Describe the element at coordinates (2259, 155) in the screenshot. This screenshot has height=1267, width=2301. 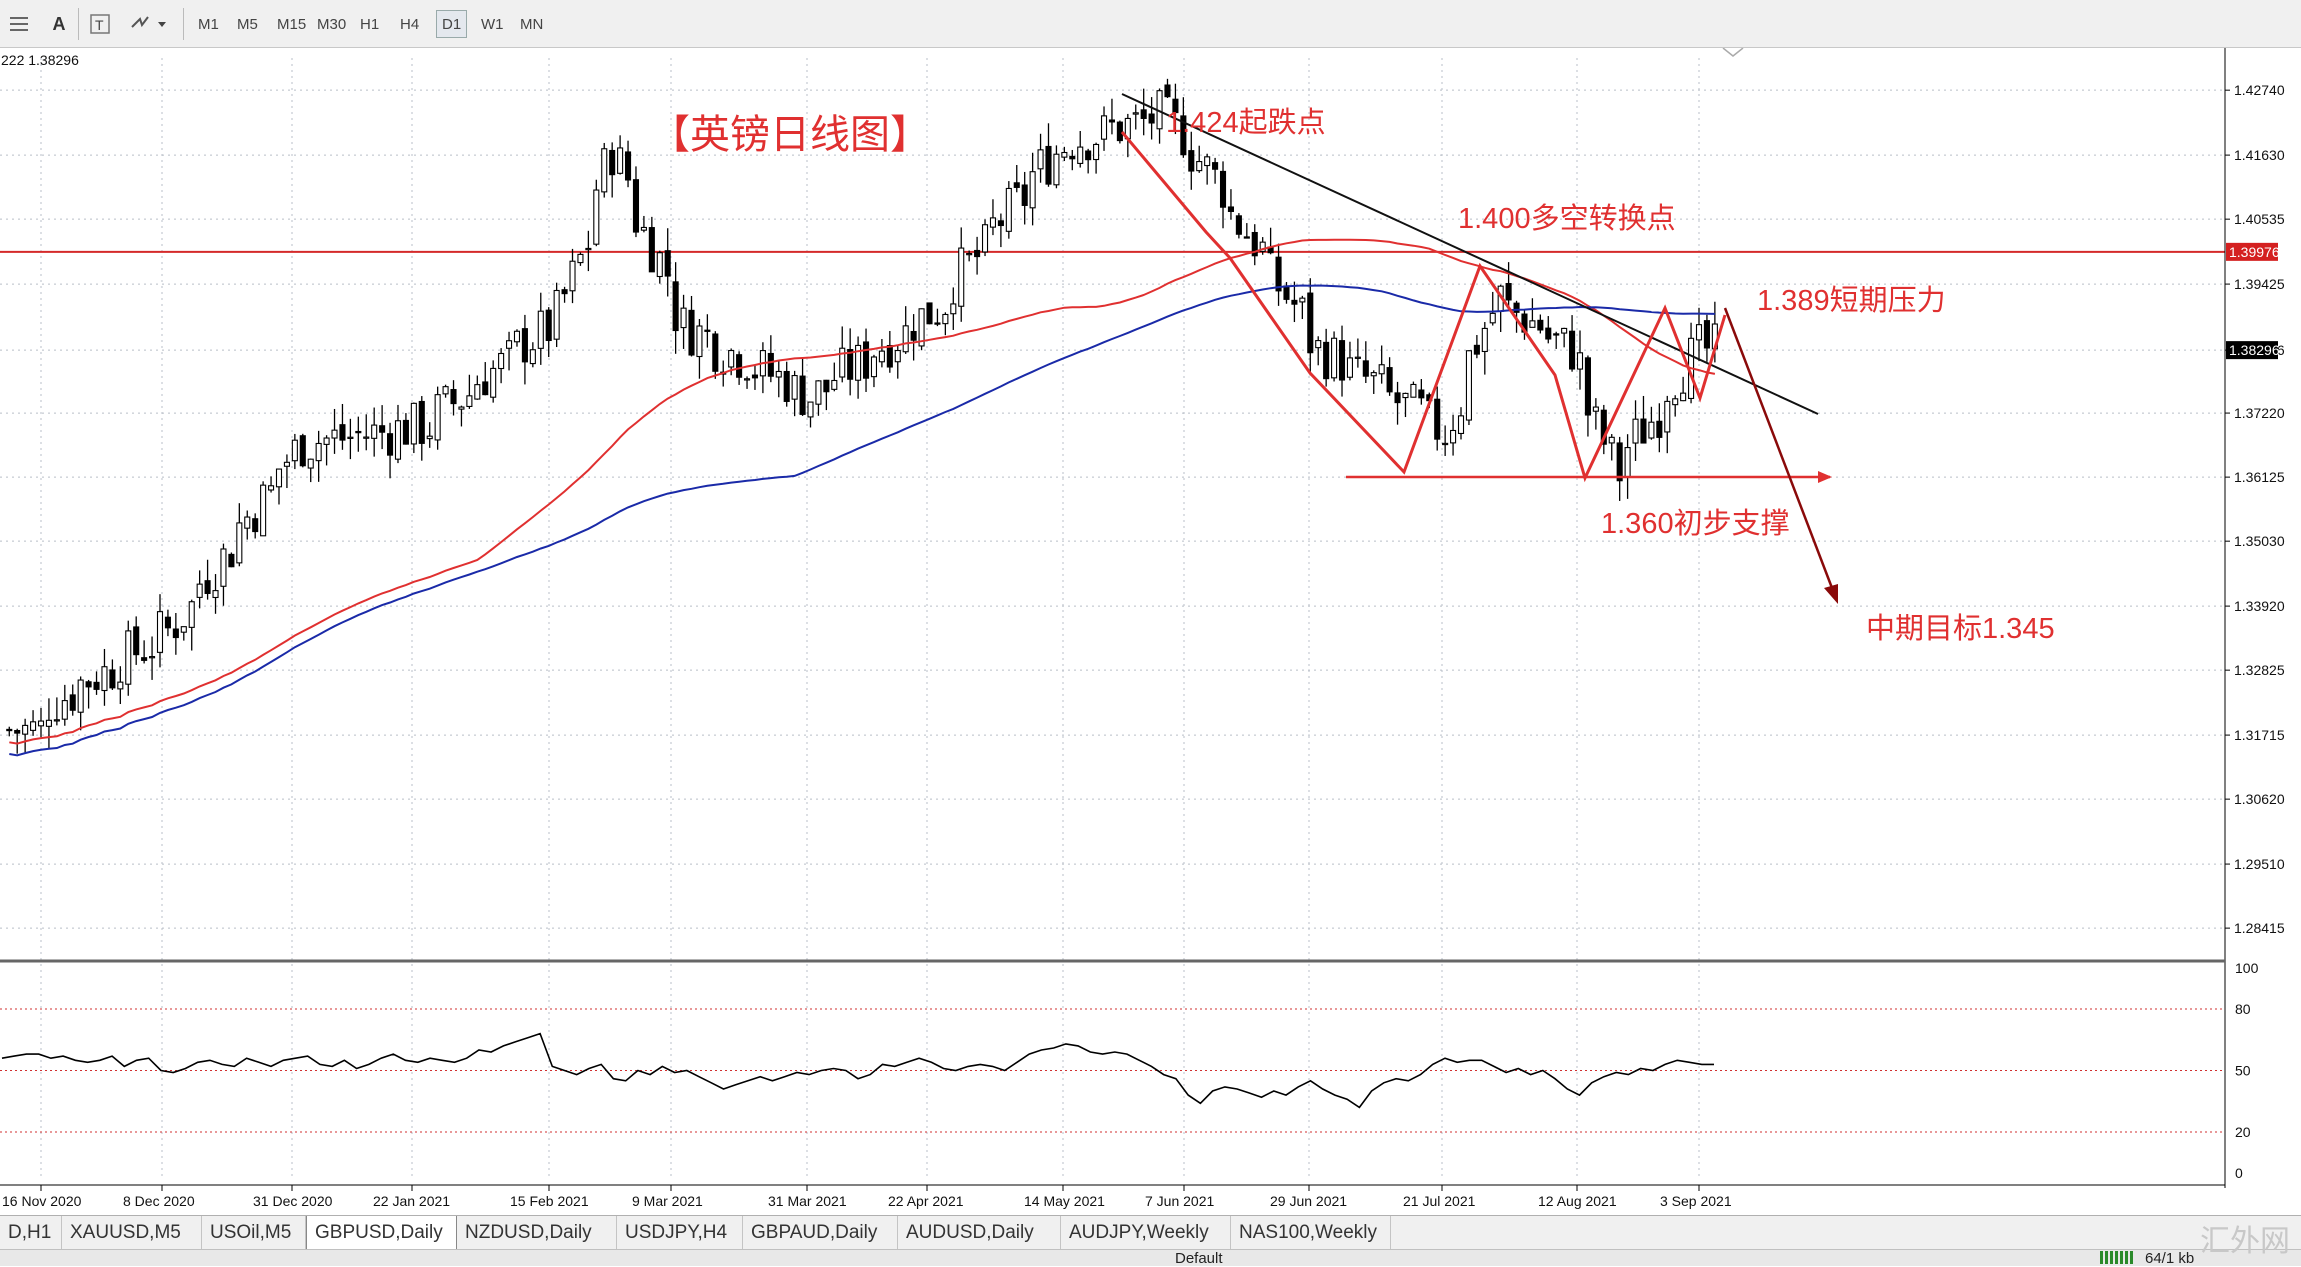
I see `price-tick-label: 1.41630` at that location.